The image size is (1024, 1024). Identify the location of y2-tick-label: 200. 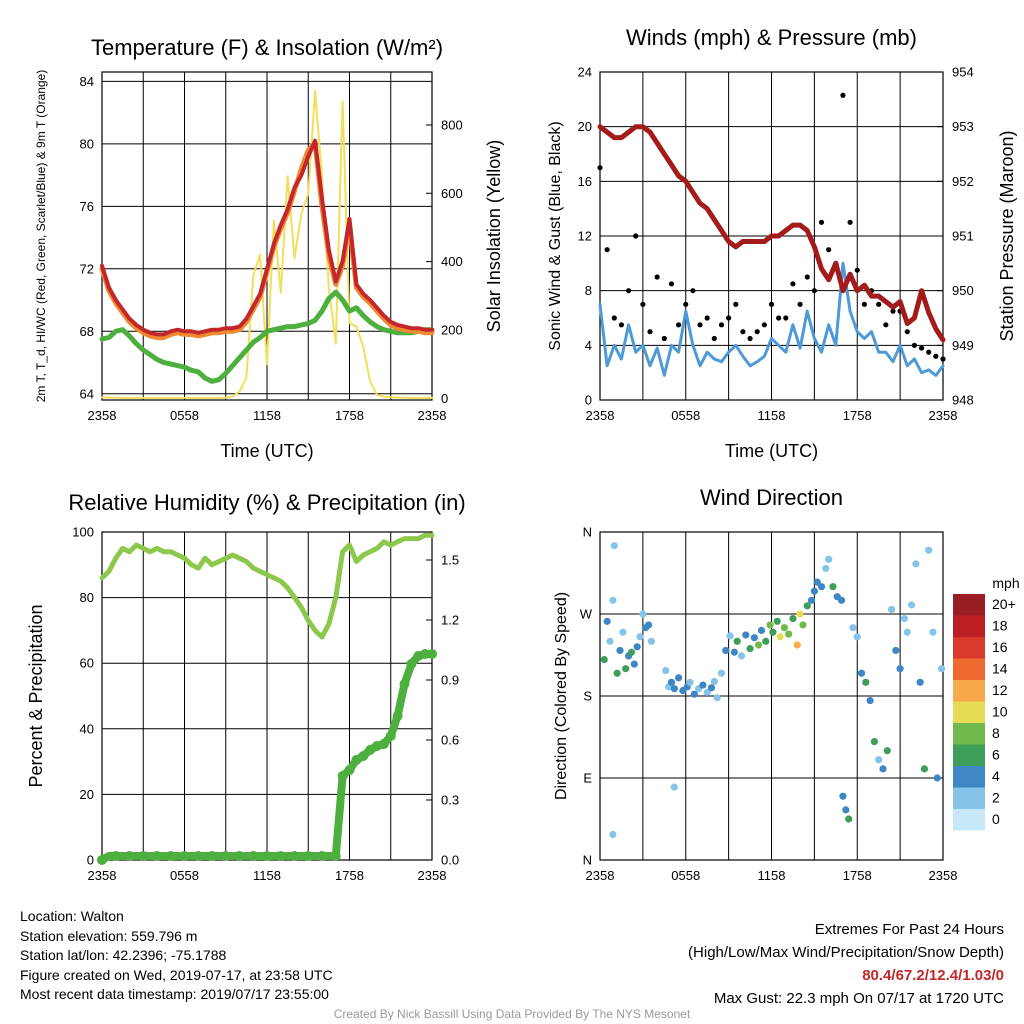
(452, 329).